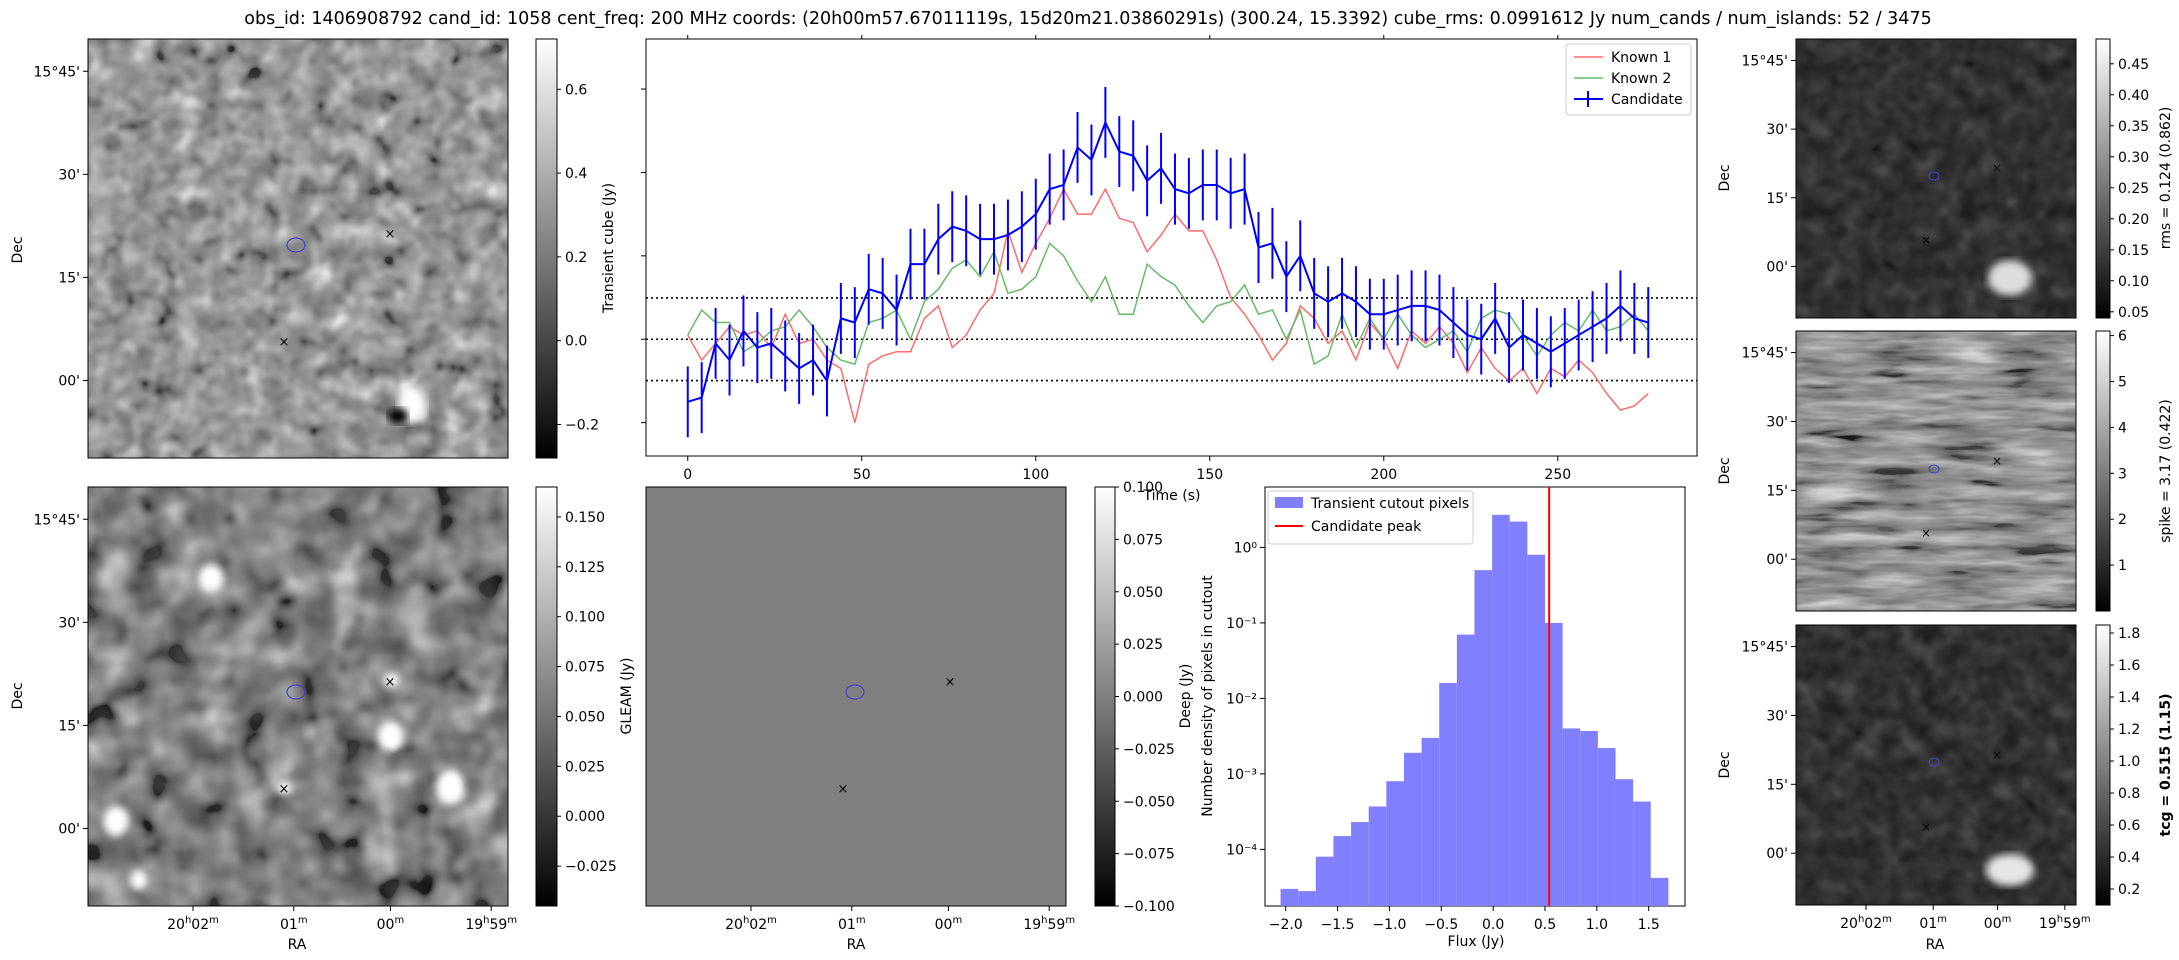  I want to click on legend-candidate: Candidate, so click(1647, 100).